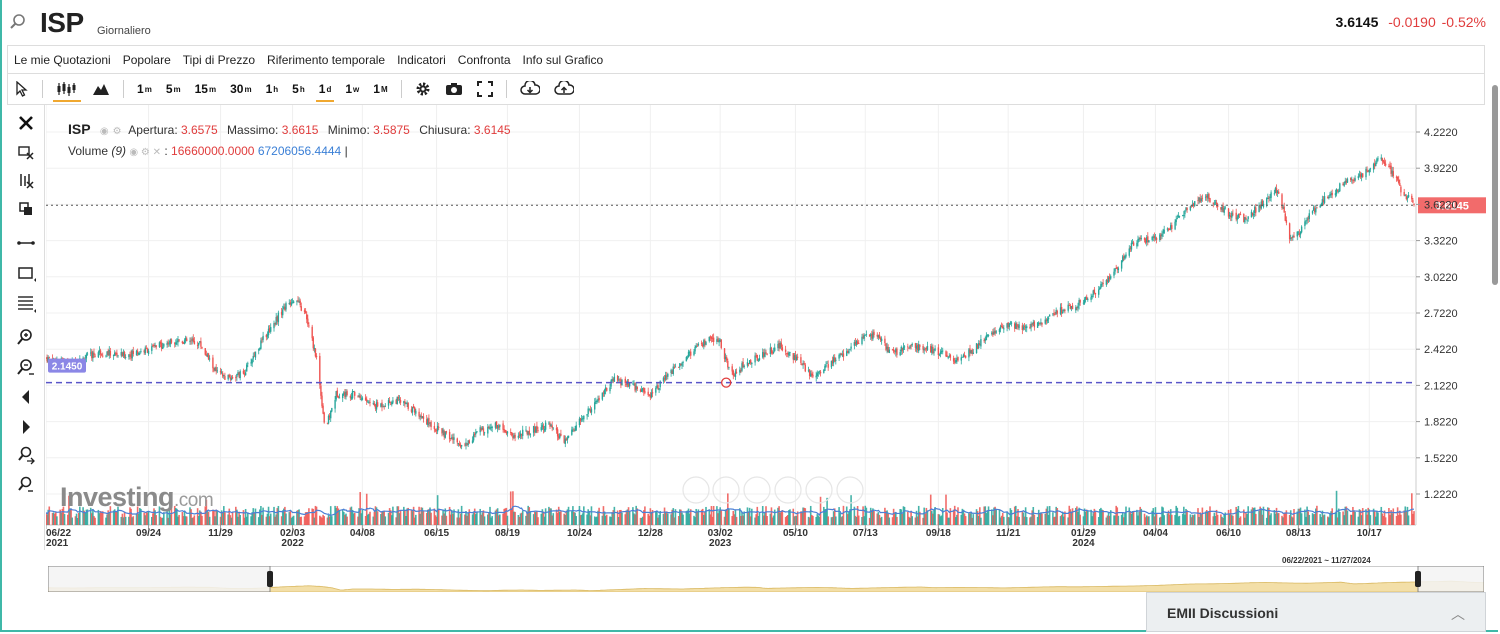 The height and width of the screenshot is (634, 1500). Describe the element at coordinates (26, 397) in the screenshot. I see `scroll-left-icon` at that location.